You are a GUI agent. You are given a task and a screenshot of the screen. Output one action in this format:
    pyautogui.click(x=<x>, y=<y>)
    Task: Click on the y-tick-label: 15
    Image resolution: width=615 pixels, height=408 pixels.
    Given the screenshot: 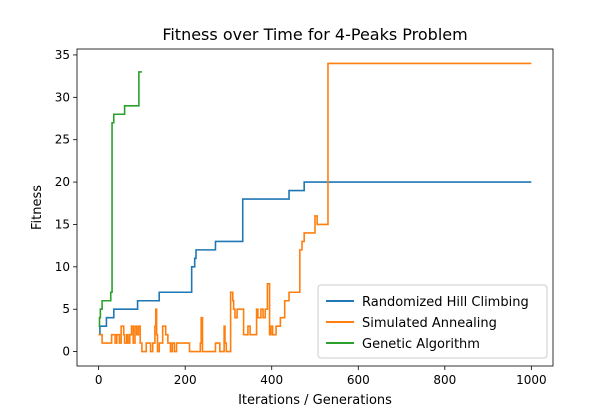 What is the action you would take?
    pyautogui.click(x=62, y=224)
    